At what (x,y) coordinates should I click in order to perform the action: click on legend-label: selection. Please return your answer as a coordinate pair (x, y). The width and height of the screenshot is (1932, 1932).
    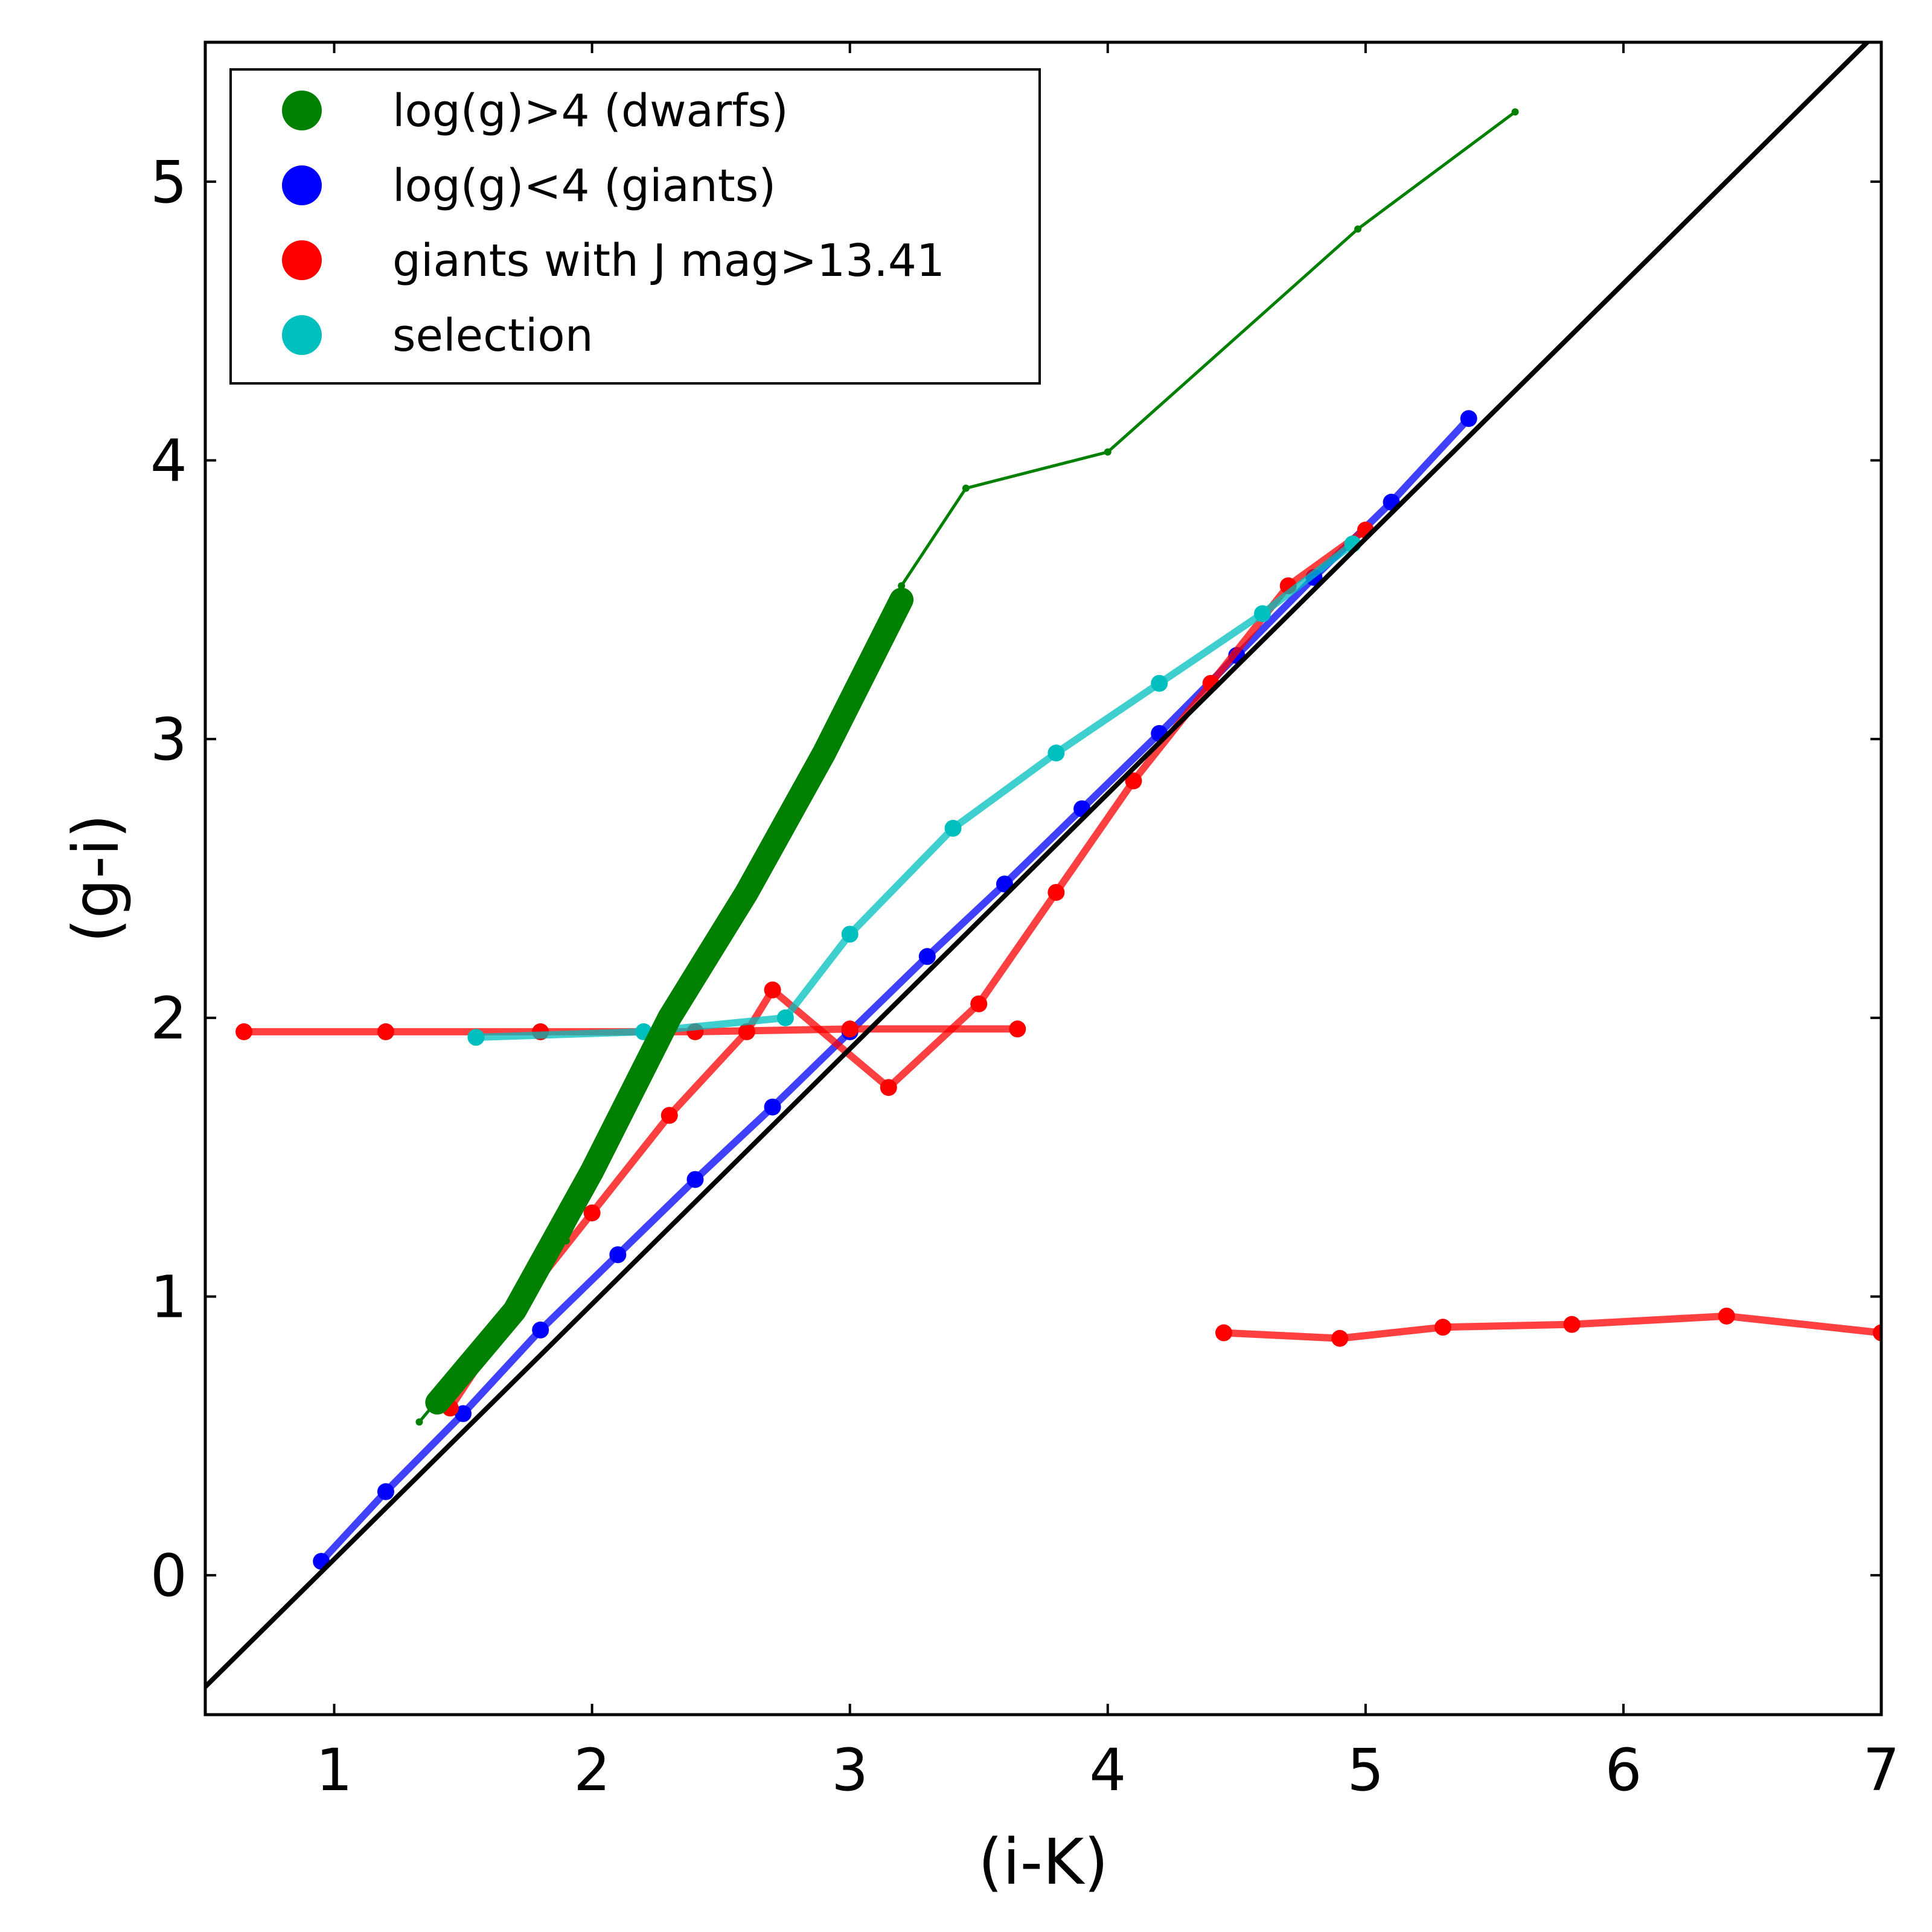
    Looking at the image, I should click on (493, 336).